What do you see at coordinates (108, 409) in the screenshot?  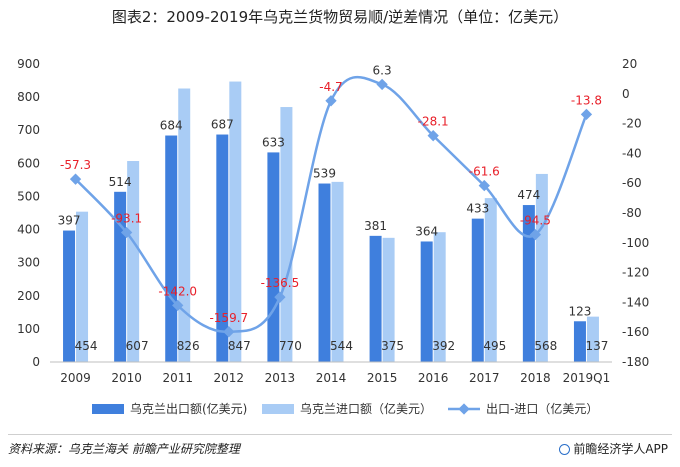 I see `legend-swatch-export` at bounding box center [108, 409].